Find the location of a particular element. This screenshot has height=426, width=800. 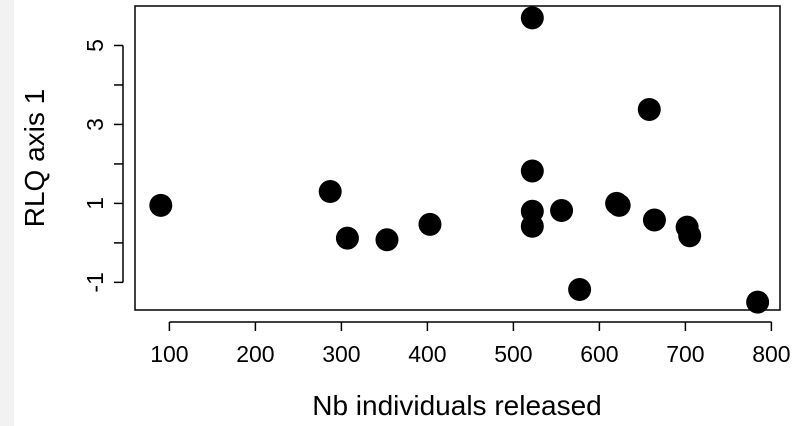

left-margin-strip is located at coordinates (7, 213).